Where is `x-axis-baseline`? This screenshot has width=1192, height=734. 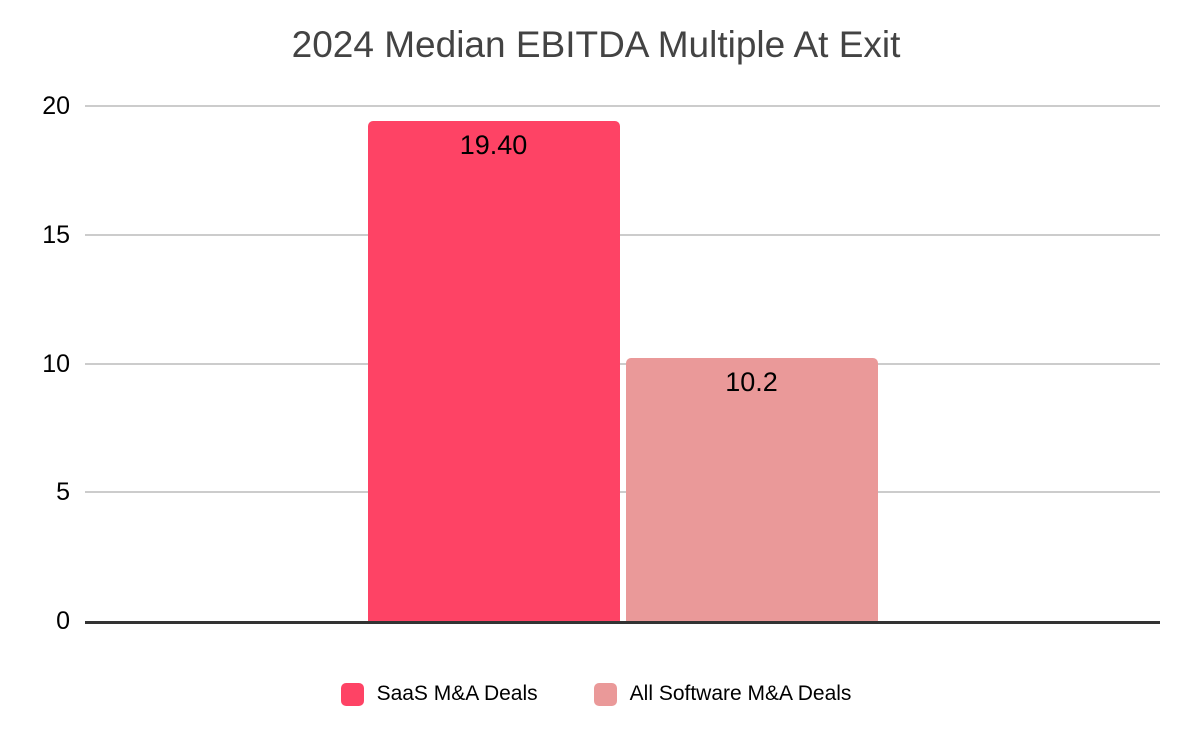
x-axis-baseline is located at coordinates (622, 622).